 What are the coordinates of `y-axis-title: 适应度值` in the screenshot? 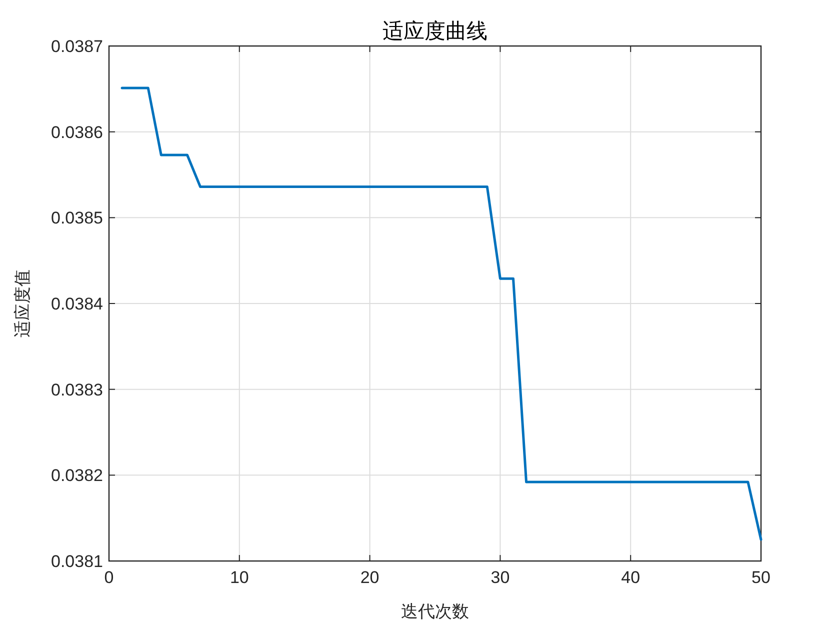 It's located at (22, 304).